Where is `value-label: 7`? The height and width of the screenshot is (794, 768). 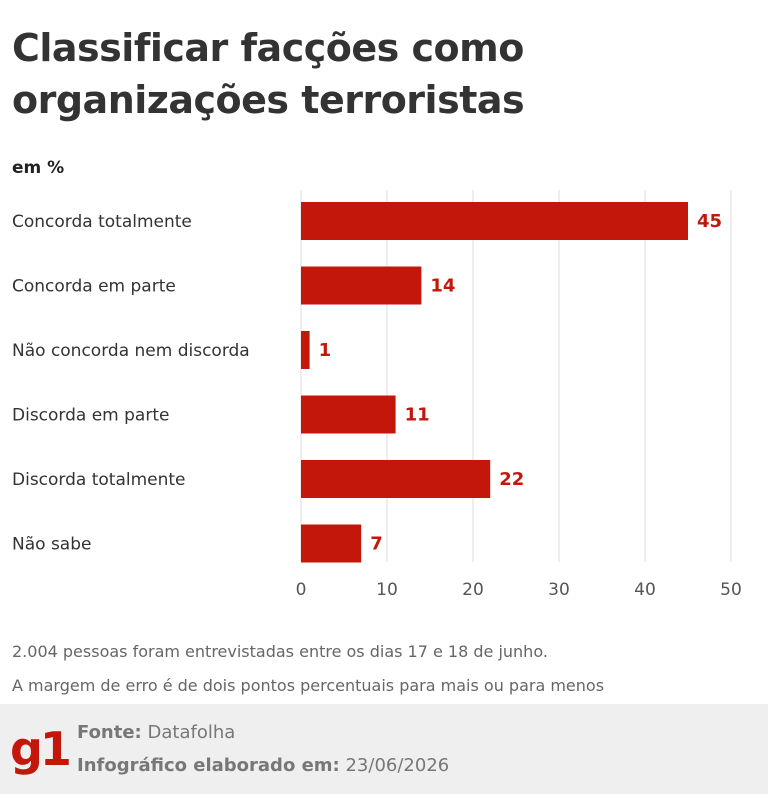
value-label: 7 is located at coordinates (376, 544).